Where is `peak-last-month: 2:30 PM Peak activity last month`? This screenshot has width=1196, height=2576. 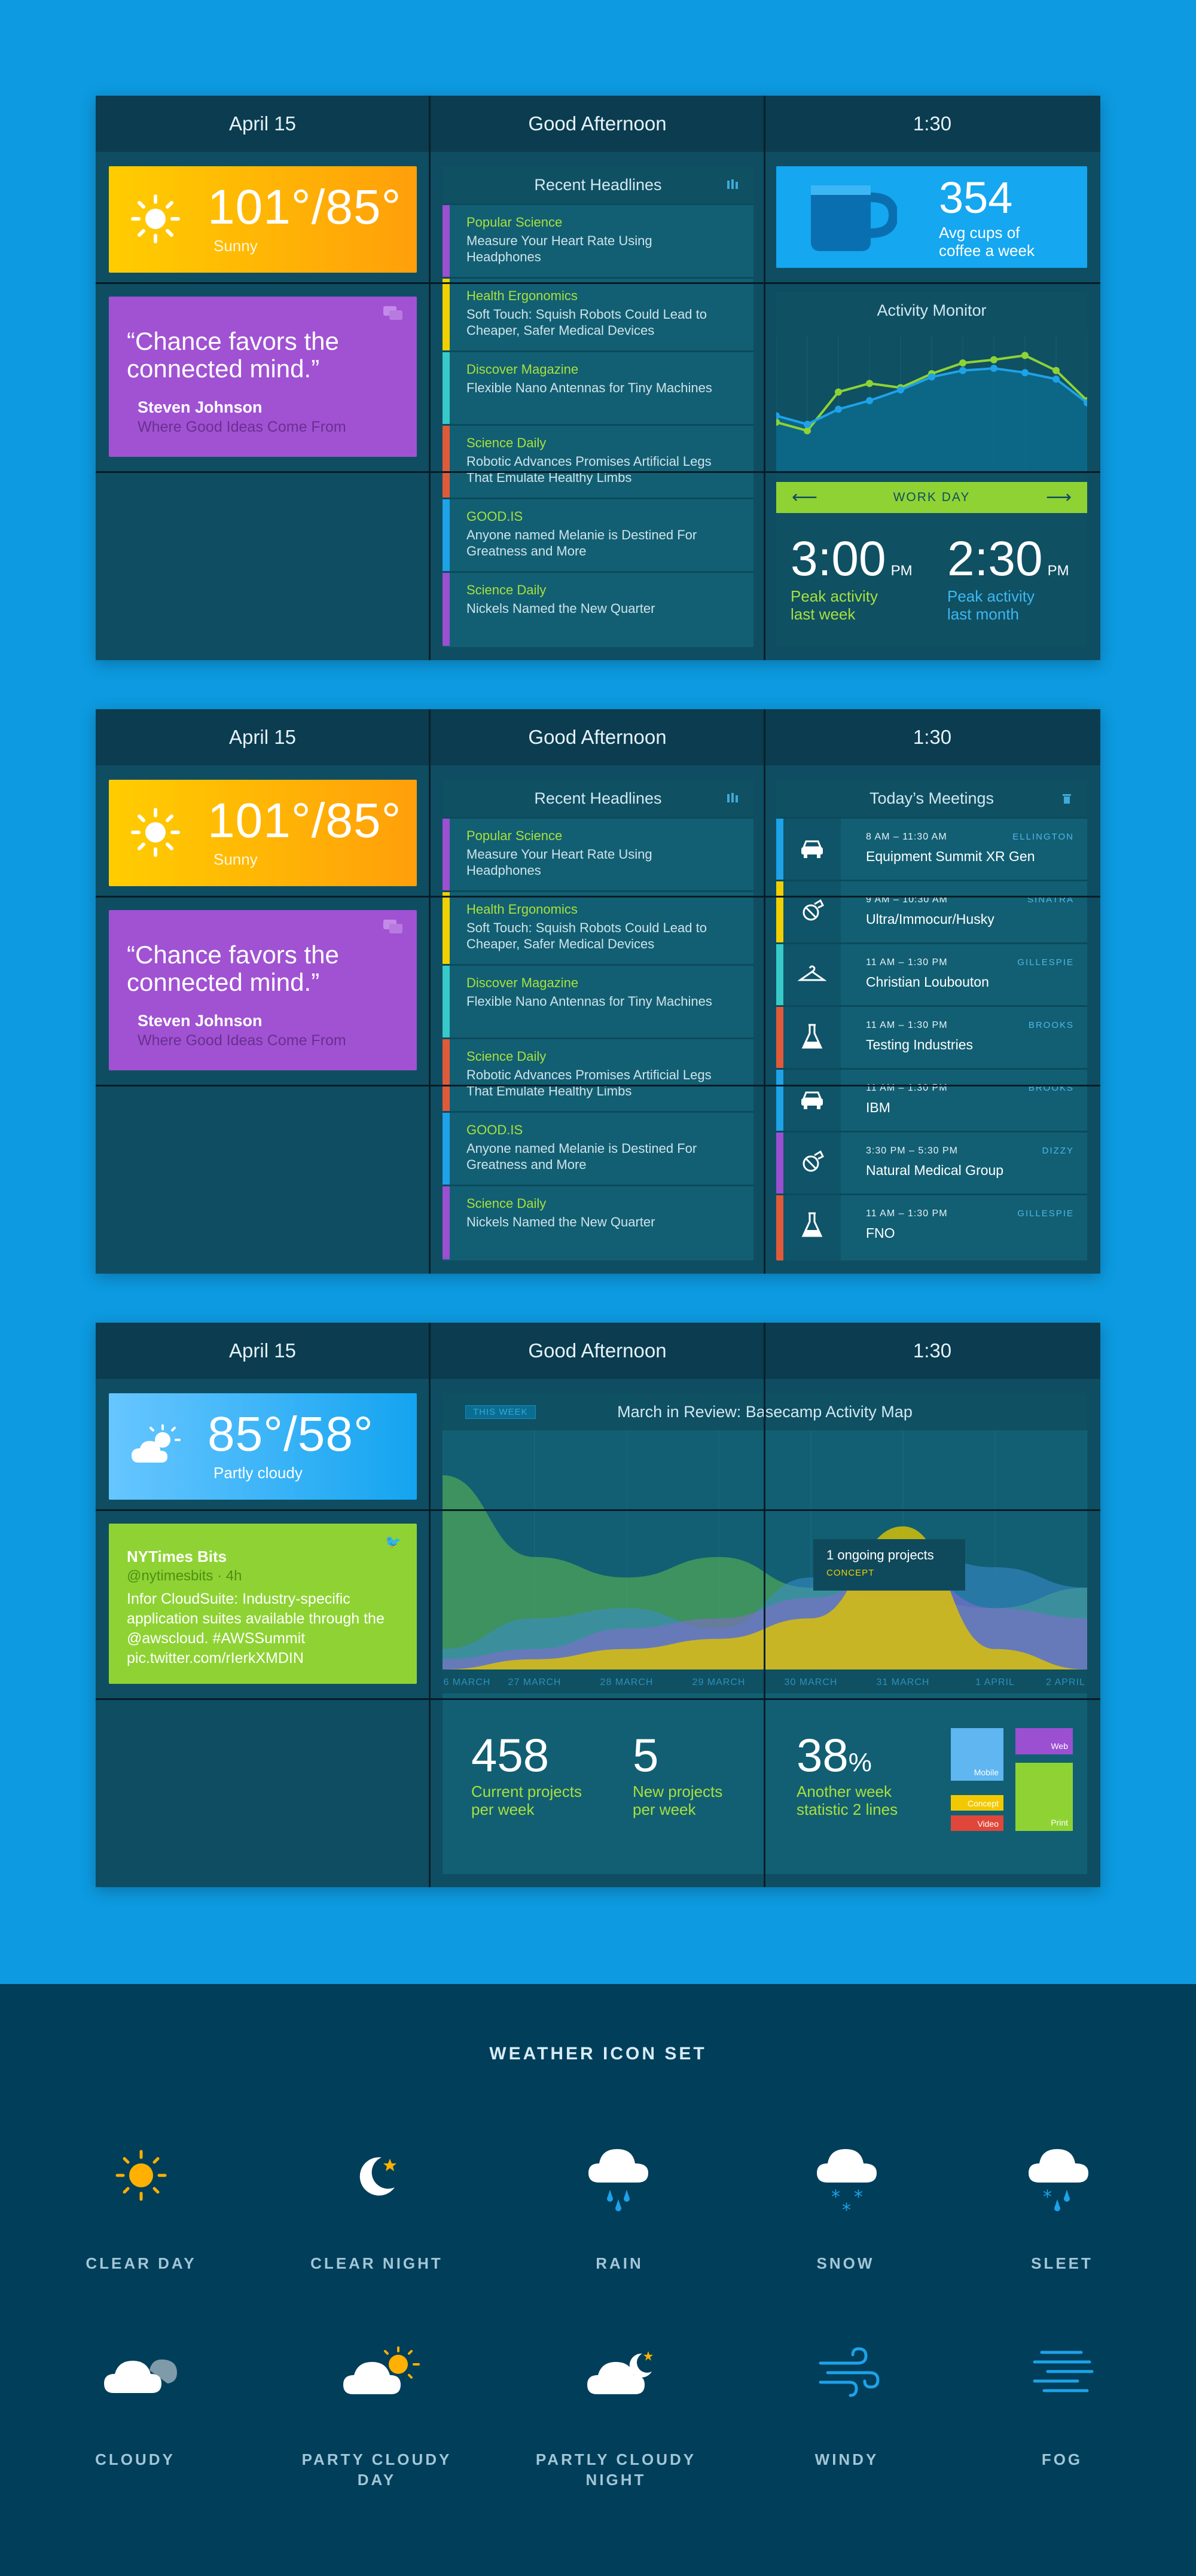 peak-last-month: 2:30 PM Peak activity last month is located at coordinates (1008, 577).